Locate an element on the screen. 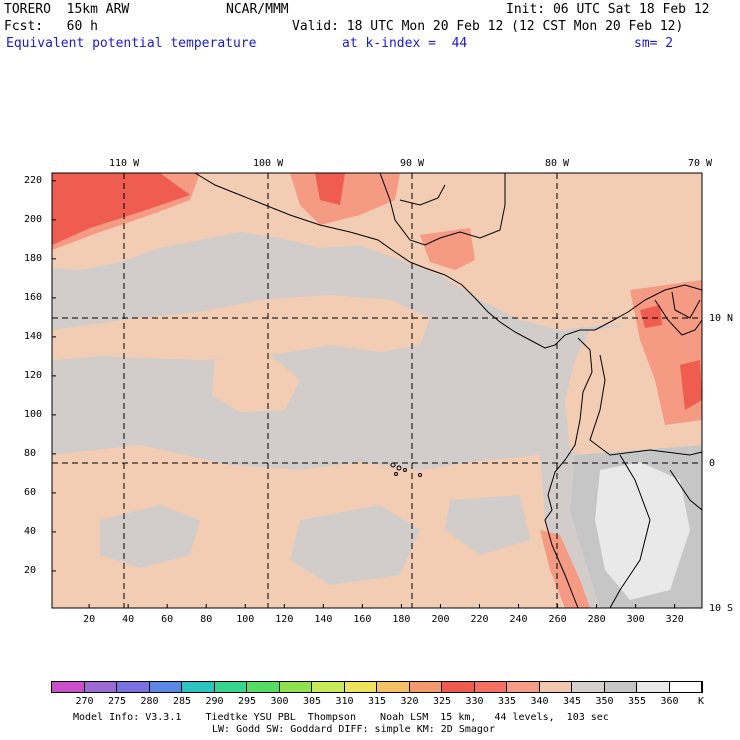 The width and height of the screenshot is (740, 740). lon-label-90w: 90 W is located at coordinates (412, 163).